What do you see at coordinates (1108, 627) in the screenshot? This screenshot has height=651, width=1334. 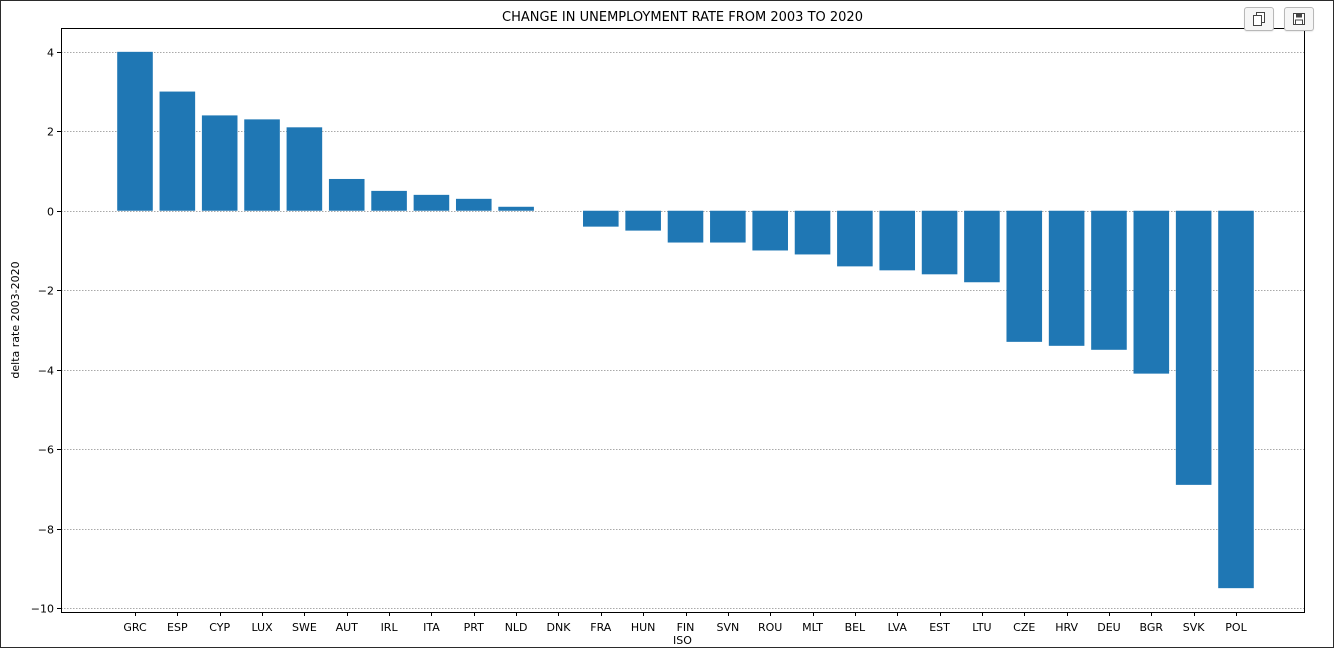 I see `x-tick-label: DEU` at bounding box center [1108, 627].